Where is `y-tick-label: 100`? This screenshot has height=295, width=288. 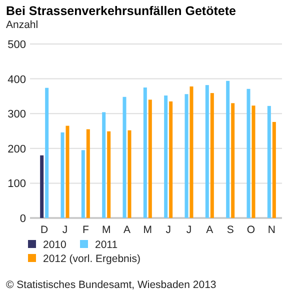 y-tick-label: 100 is located at coordinates (17, 184).